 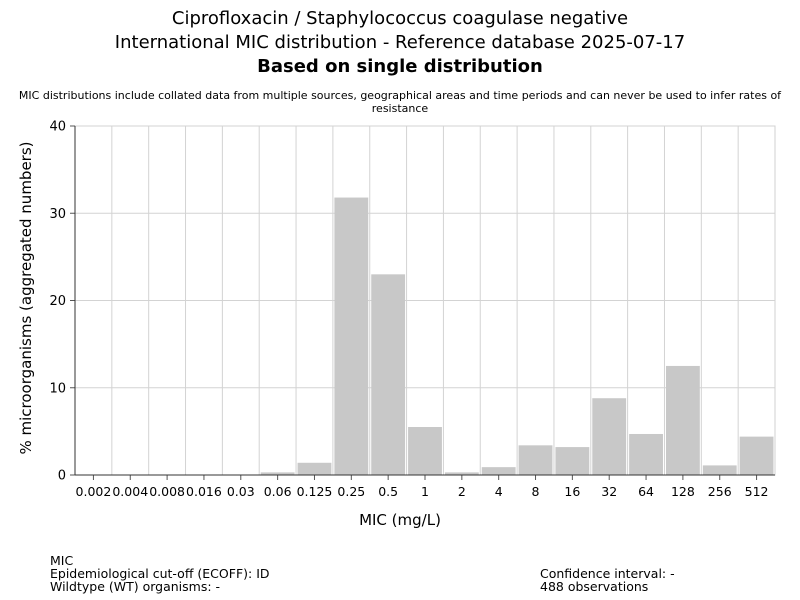 What do you see at coordinates (167, 491) in the screenshot?
I see `x-tick-label: 0.008` at bounding box center [167, 491].